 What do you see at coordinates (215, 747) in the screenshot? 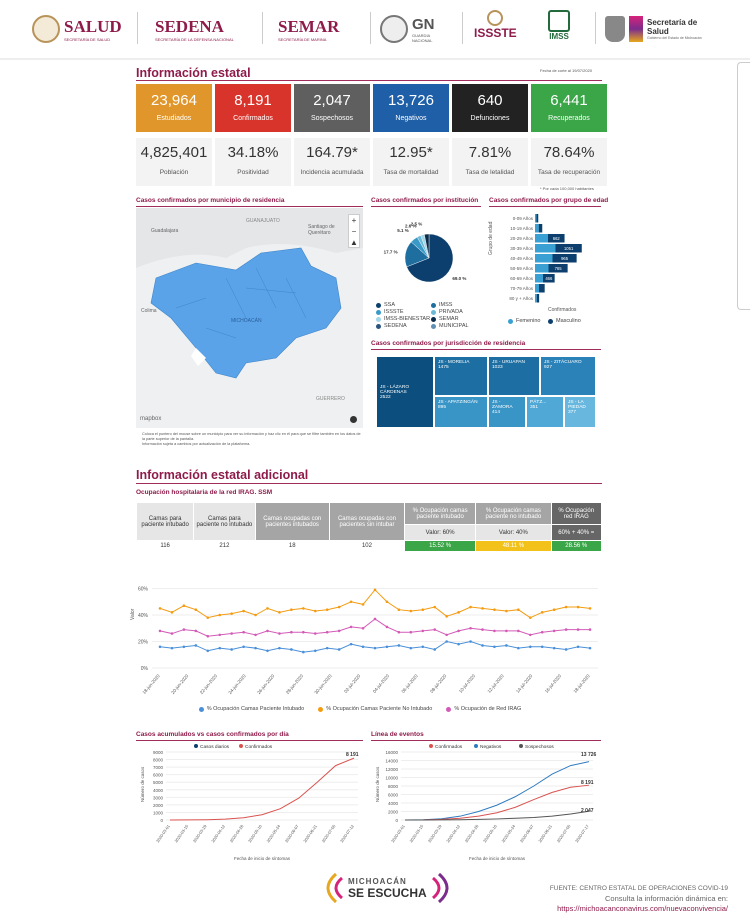
I see `legend-label: Casos diarios` at bounding box center [215, 747].